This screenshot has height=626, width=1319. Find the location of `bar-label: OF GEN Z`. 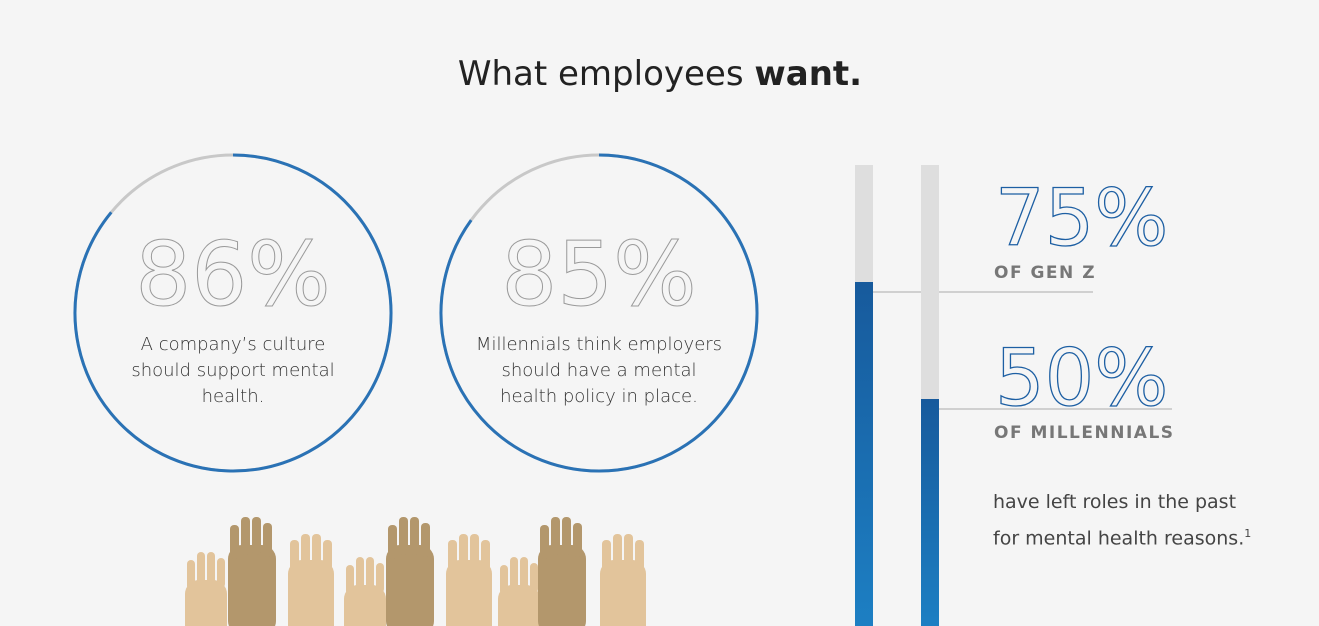

bar-label: OF GEN Z is located at coordinates (1045, 273).